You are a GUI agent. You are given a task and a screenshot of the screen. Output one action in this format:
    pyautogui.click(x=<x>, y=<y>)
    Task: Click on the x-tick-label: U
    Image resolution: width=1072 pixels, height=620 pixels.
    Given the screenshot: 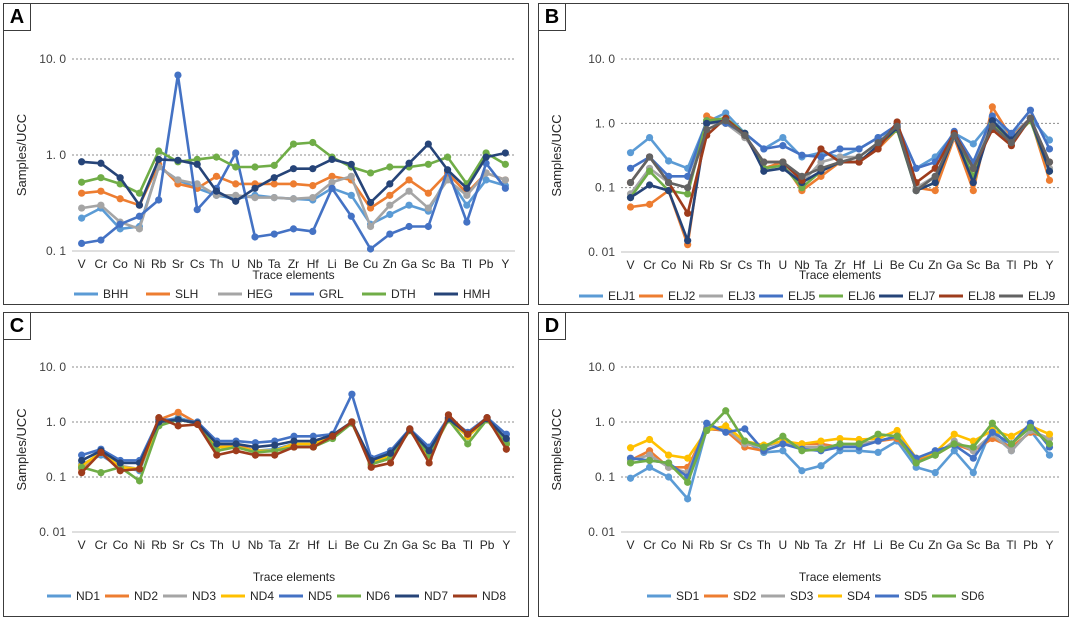 What is the action you would take?
    pyautogui.click(x=783, y=265)
    